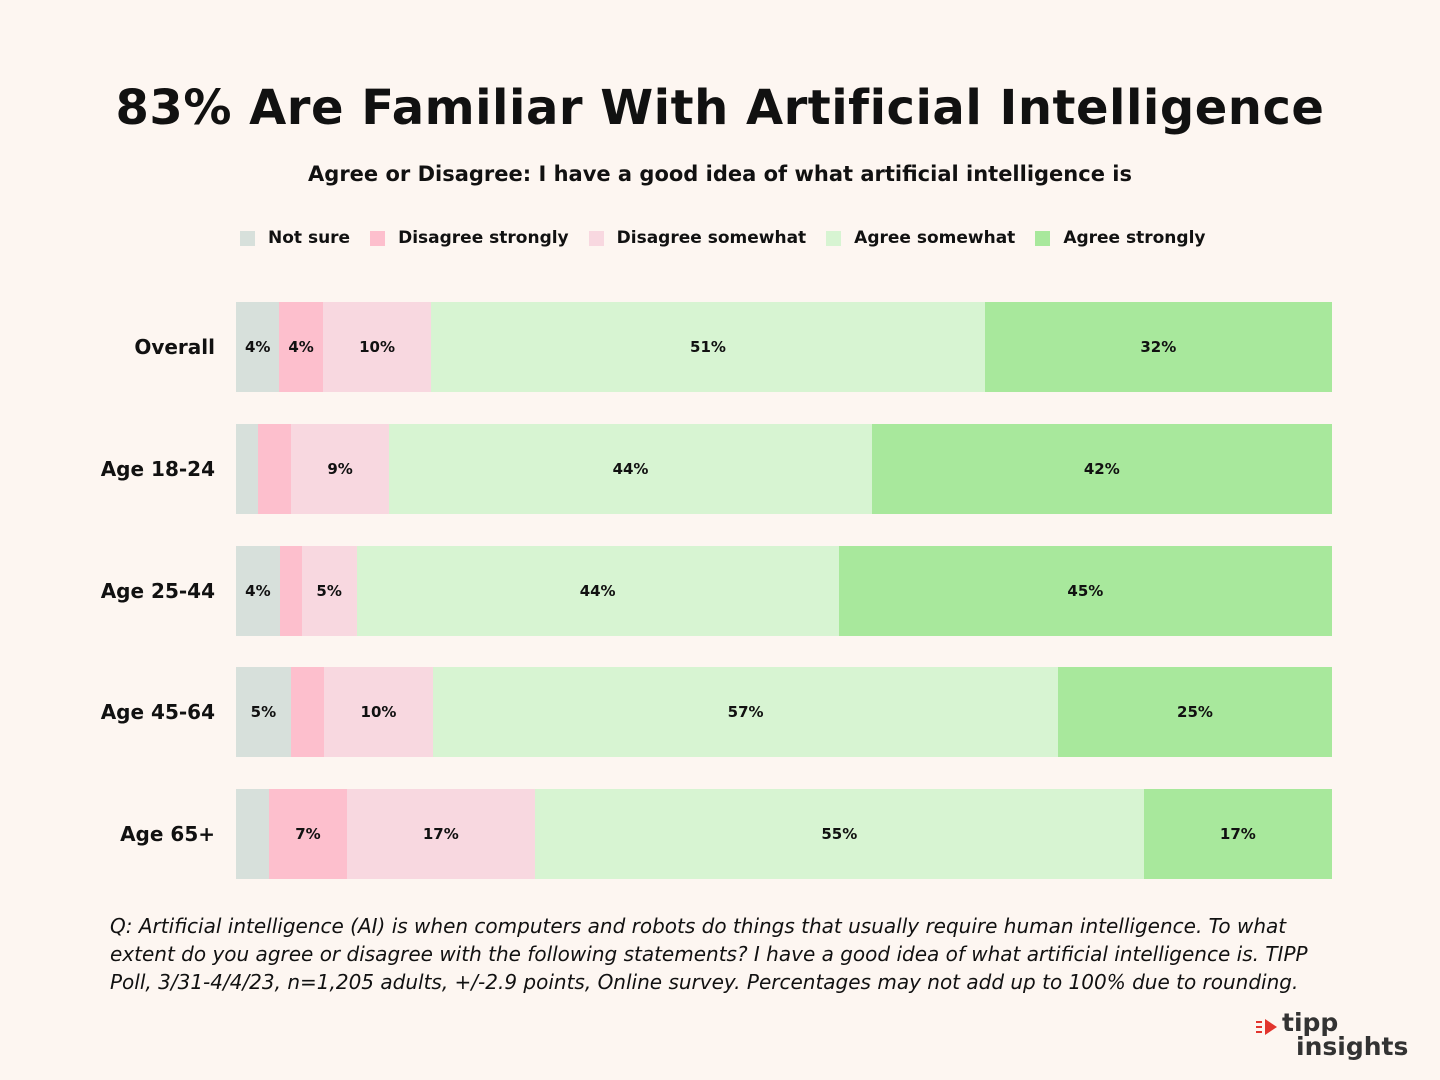  What do you see at coordinates (1101, 469) in the screenshot?
I see `bar-segment: 42%` at bounding box center [1101, 469].